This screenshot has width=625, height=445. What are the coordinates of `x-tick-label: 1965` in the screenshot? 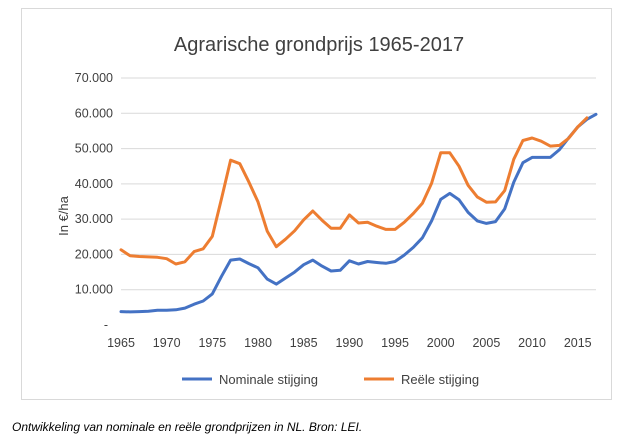 It's located at (121, 343).